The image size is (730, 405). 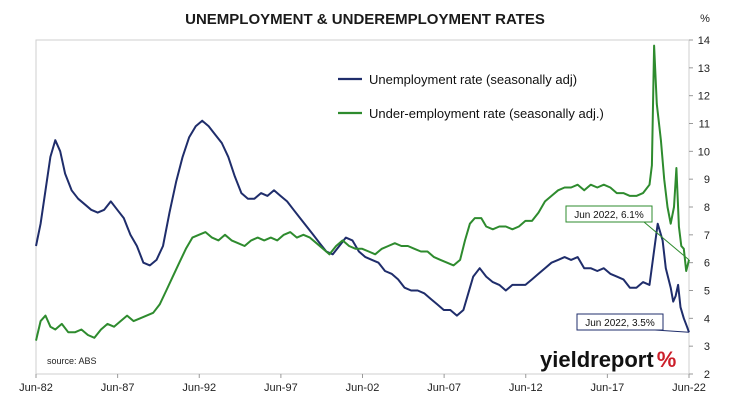 What do you see at coordinates (707, 264) in the screenshot?
I see `y-tick-label: 6` at bounding box center [707, 264].